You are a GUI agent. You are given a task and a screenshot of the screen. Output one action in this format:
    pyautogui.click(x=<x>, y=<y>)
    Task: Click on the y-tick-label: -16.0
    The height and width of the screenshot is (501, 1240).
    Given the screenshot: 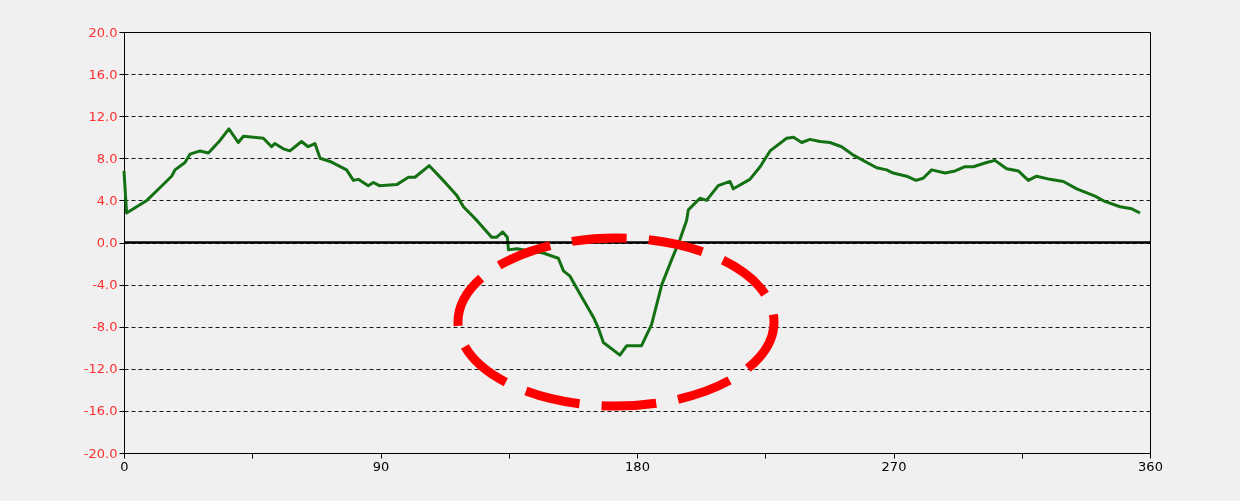 What is the action you would take?
    pyautogui.click(x=100, y=411)
    